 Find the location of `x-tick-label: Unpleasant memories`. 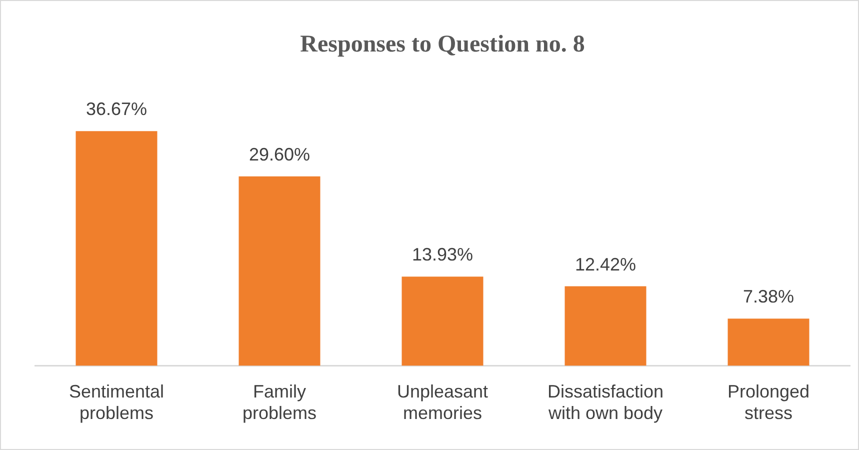

x-tick-label: Unpleasant memories is located at coordinates (442, 403).